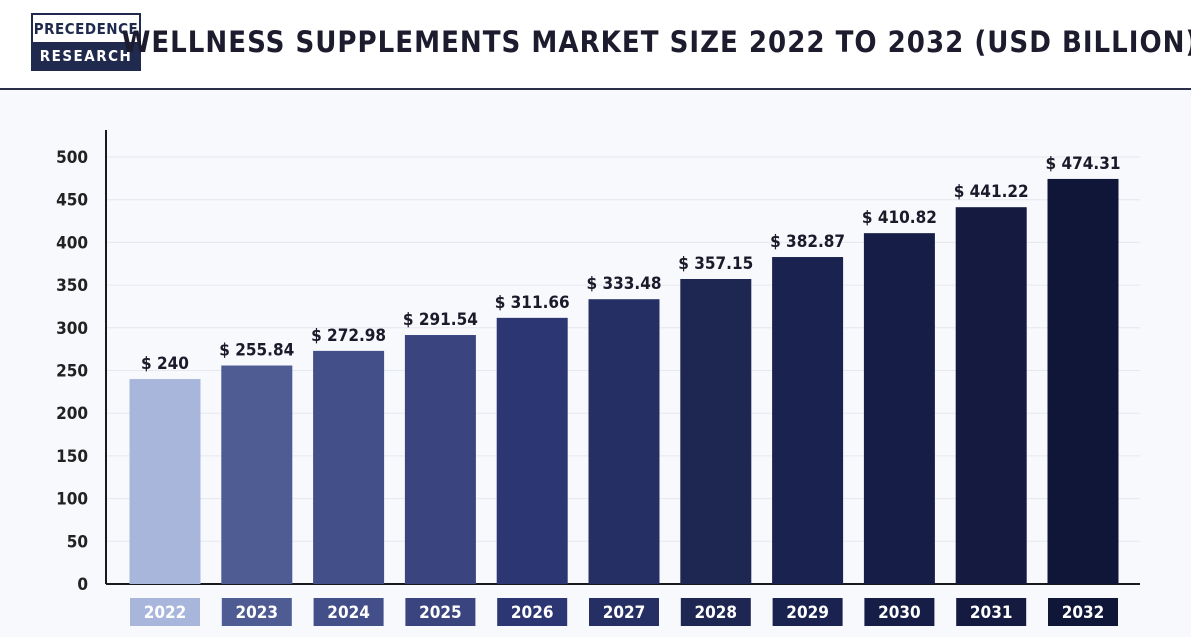  Describe the element at coordinates (86, 55) in the screenshot. I see `logo-line-2: RESEARCH` at that location.